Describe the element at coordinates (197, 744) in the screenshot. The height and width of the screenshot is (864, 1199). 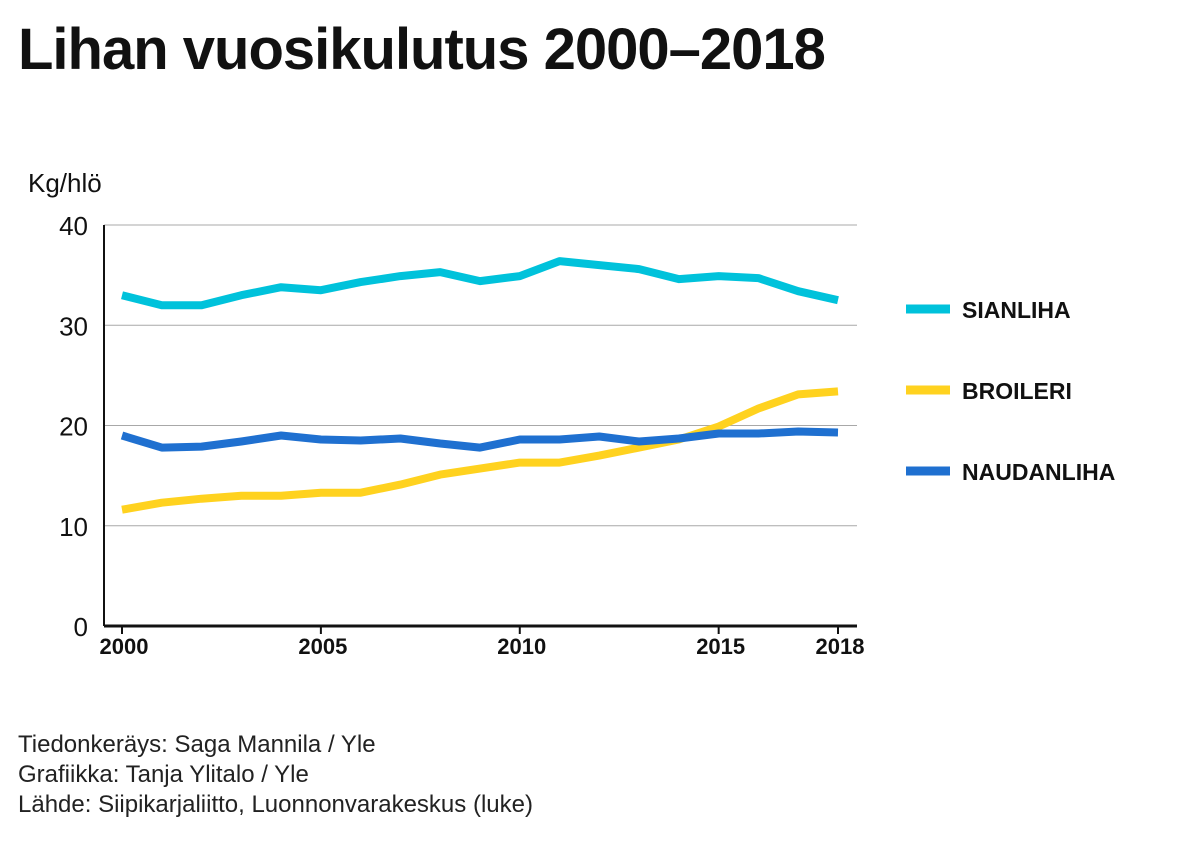
I see `credit-data-collection: Tiedonkeräys: Saga Mannila / Yle` at that location.